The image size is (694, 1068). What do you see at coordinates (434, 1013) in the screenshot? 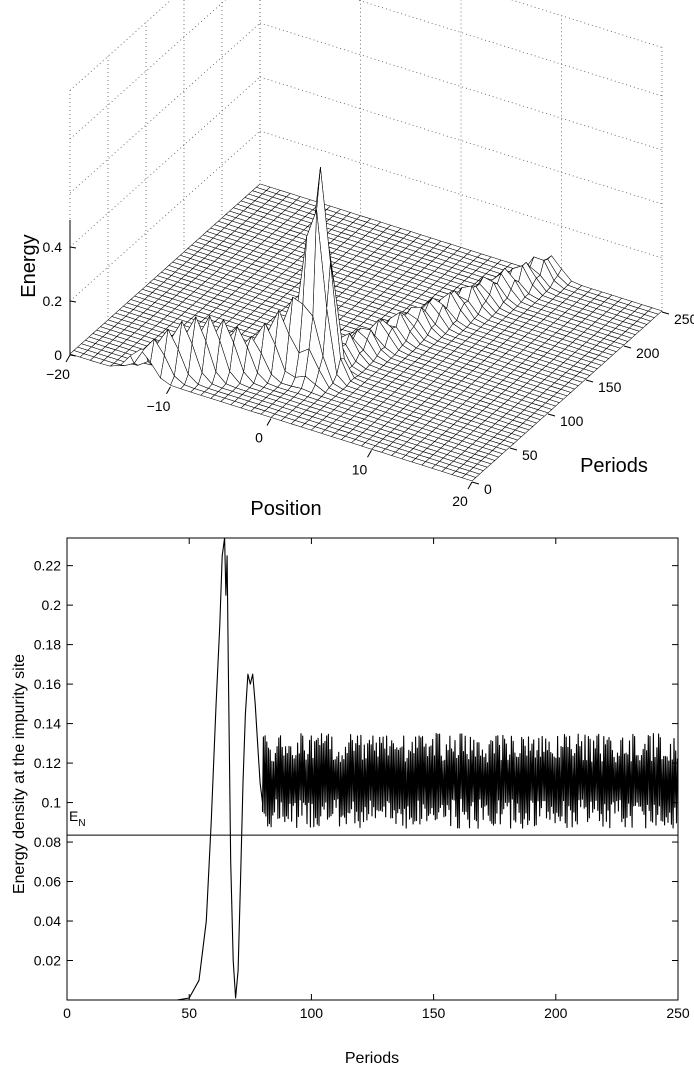
I see `x-tick-label: 150` at bounding box center [434, 1013].